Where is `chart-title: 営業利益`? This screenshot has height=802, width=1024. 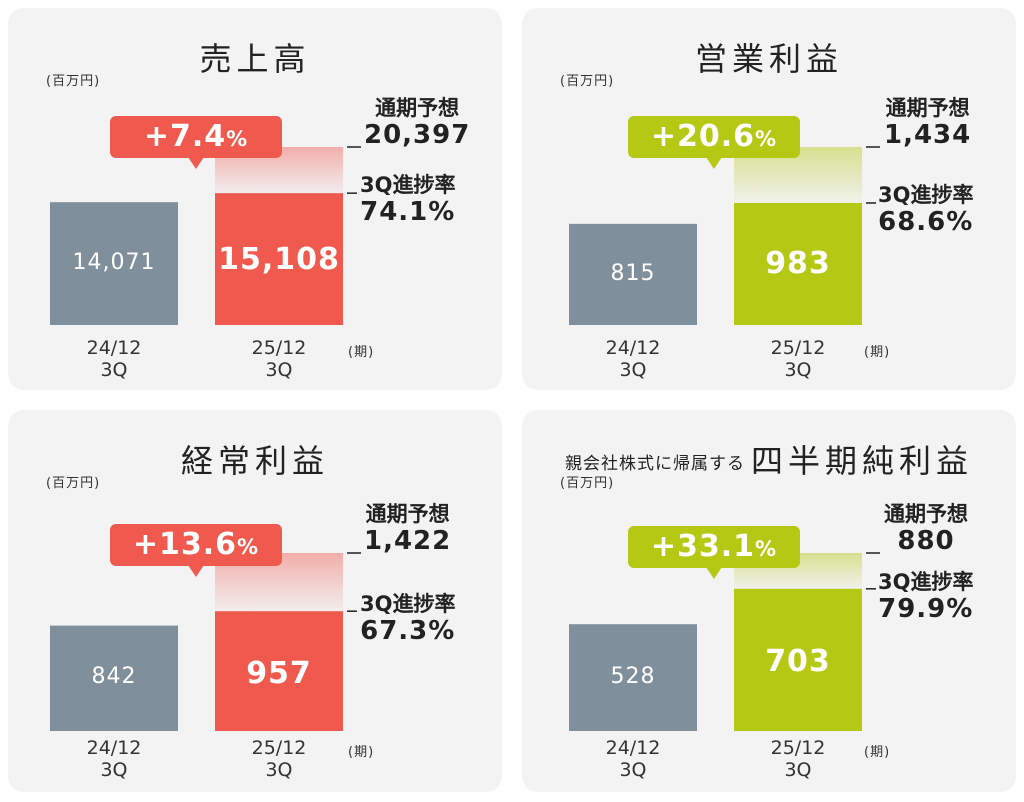 chart-title: 営業利益 is located at coordinates (768, 59).